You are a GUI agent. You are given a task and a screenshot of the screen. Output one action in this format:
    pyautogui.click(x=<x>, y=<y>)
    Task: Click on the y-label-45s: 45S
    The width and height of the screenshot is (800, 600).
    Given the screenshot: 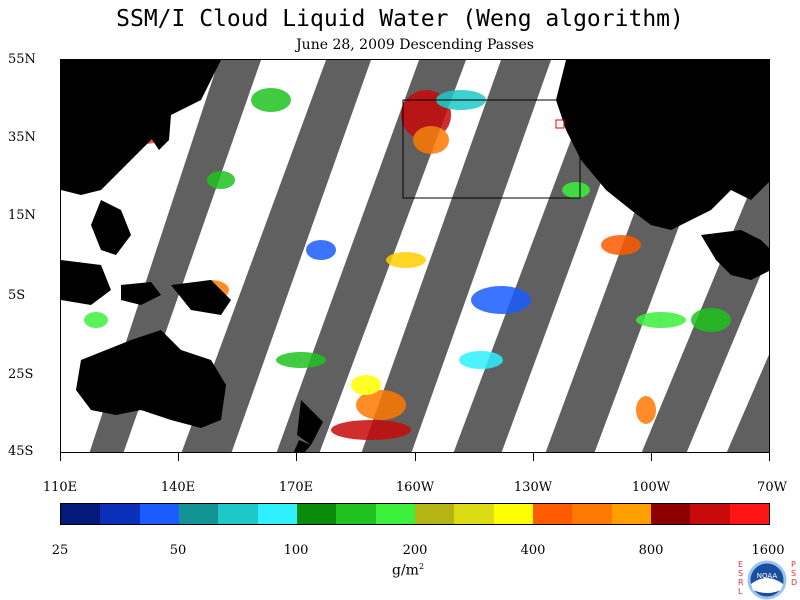 What is the action you would take?
    pyautogui.click(x=21, y=451)
    